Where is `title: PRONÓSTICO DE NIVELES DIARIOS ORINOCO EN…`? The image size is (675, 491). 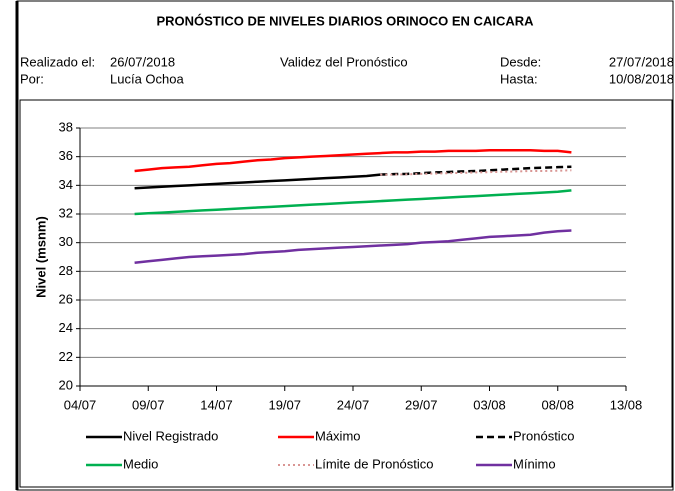
title: PRONÓSTICO DE NIVELES DIARIOS ORINOCO EN… is located at coordinates (345, 20).